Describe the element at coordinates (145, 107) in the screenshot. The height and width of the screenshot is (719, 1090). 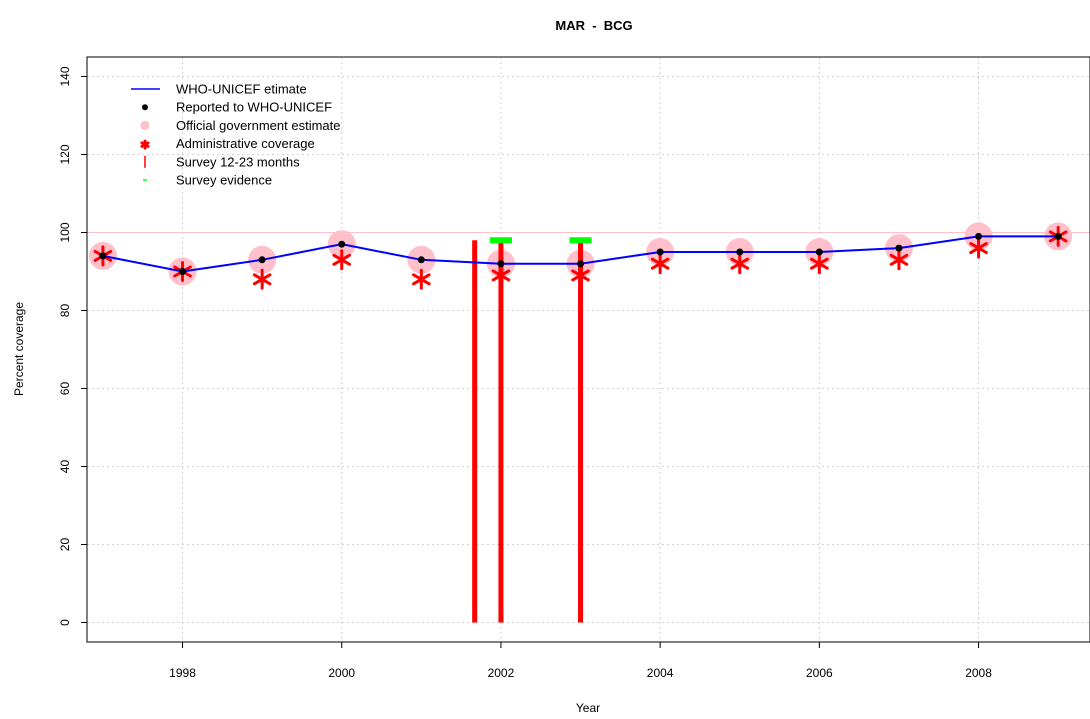
I see `legend-swatch-reported` at that location.